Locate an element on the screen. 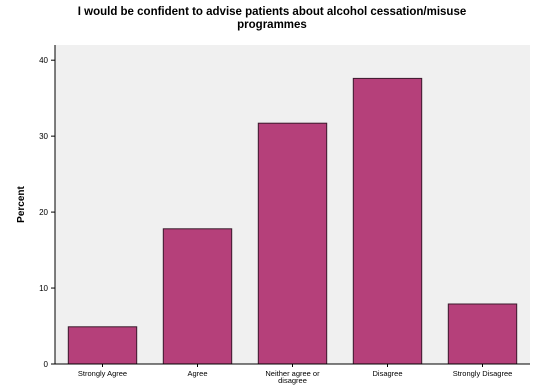 The height and width of the screenshot is (389, 544). x-tick-label: Disagree is located at coordinates (387, 373).